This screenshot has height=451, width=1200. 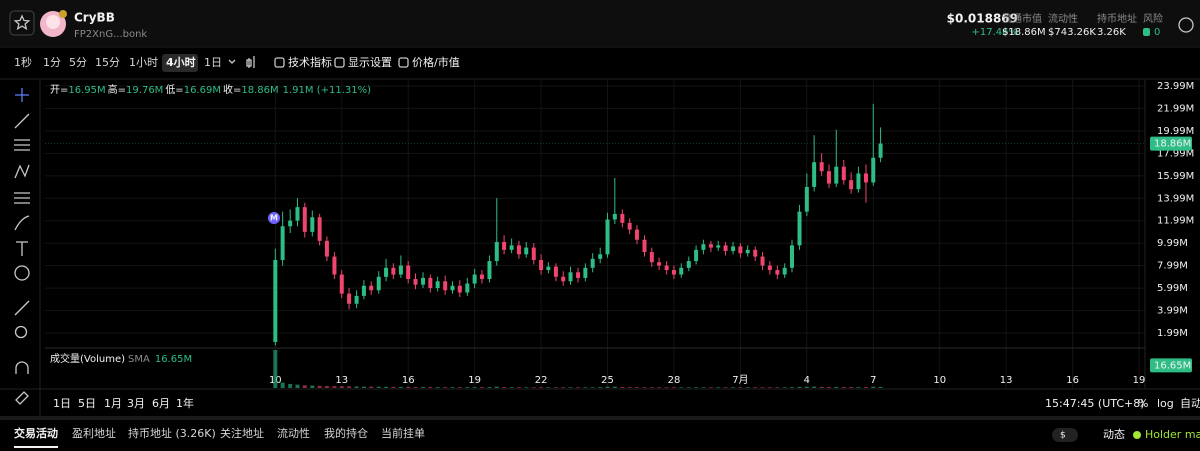 What do you see at coordinates (36, 433) in the screenshot?
I see `tab: 交易活动` at bounding box center [36, 433].